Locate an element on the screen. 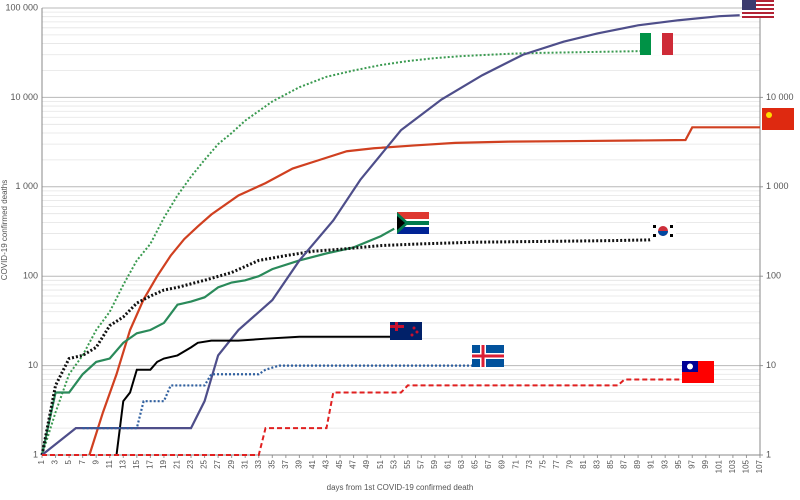 This screenshot has width=800, height=500. y2-tick-label: 1 is located at coordinates (768, 454).